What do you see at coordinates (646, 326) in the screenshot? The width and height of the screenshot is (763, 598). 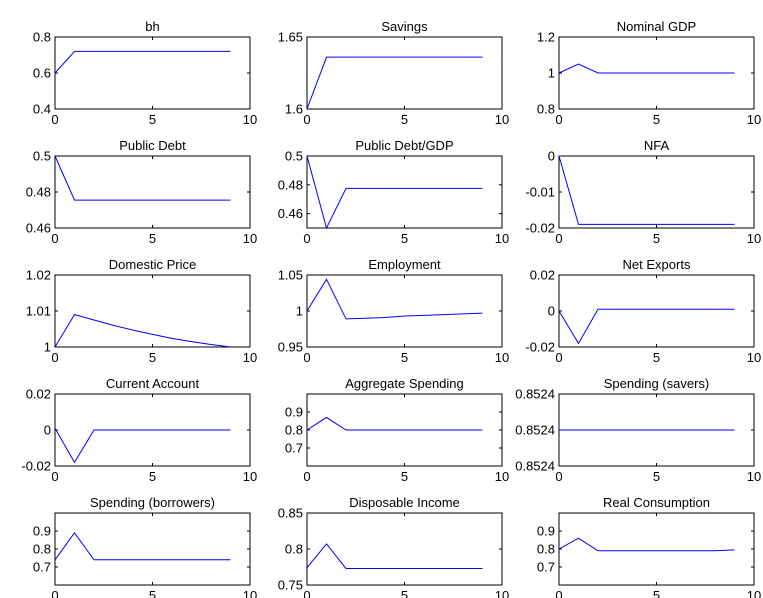 I see `series-line-net-exports` at bounding box center [646, 326].